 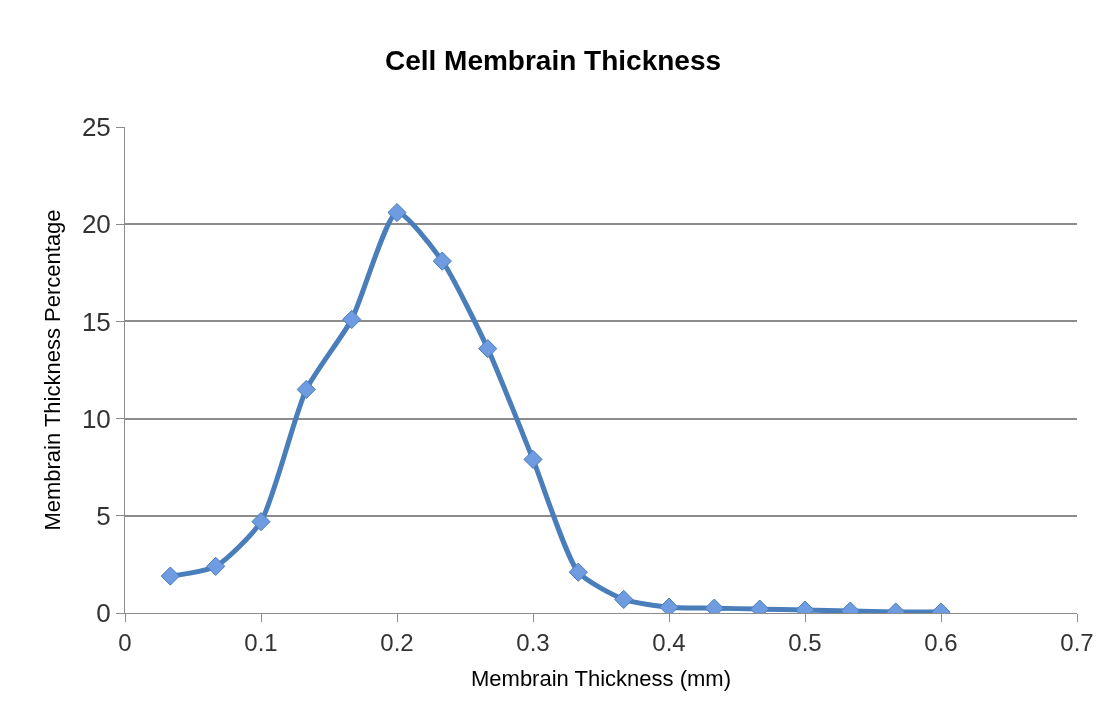 I want to click on x-tick-label: 0, so click(x=125, y=642).